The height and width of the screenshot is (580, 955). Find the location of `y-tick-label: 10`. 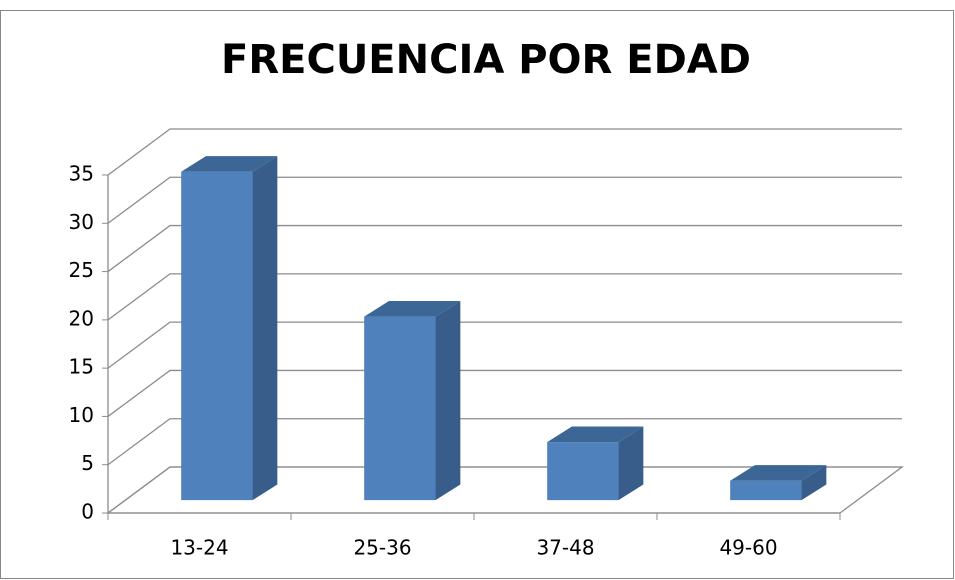

y-tick-label: 10 is located at coordinates (81, 415).